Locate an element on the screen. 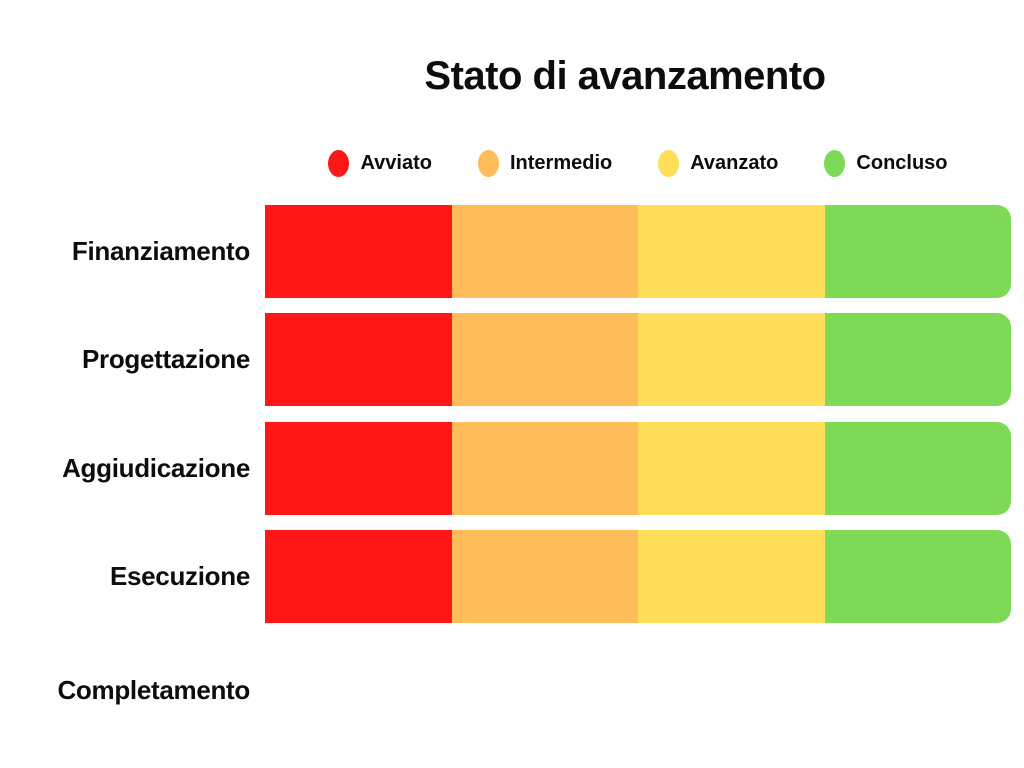  bar-row-esecuzione is located at coordinates (638, 576).